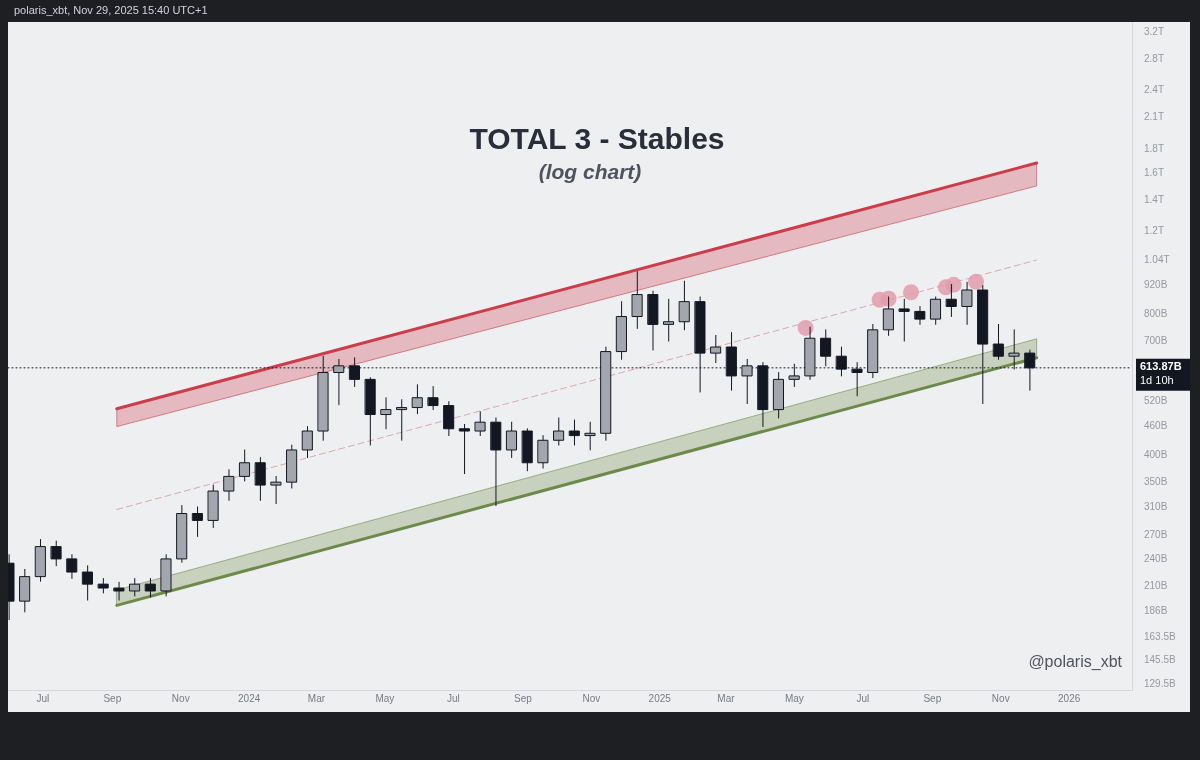  Describe the element at coordinates (1069, 698) in the screenshot. I see `x-tick-label: 2026` at that location.